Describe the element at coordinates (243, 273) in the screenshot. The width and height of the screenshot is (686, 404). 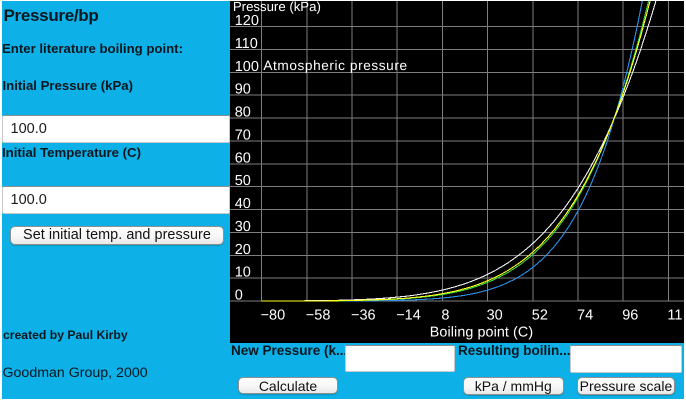
I see `svg-text: 10` at that location.